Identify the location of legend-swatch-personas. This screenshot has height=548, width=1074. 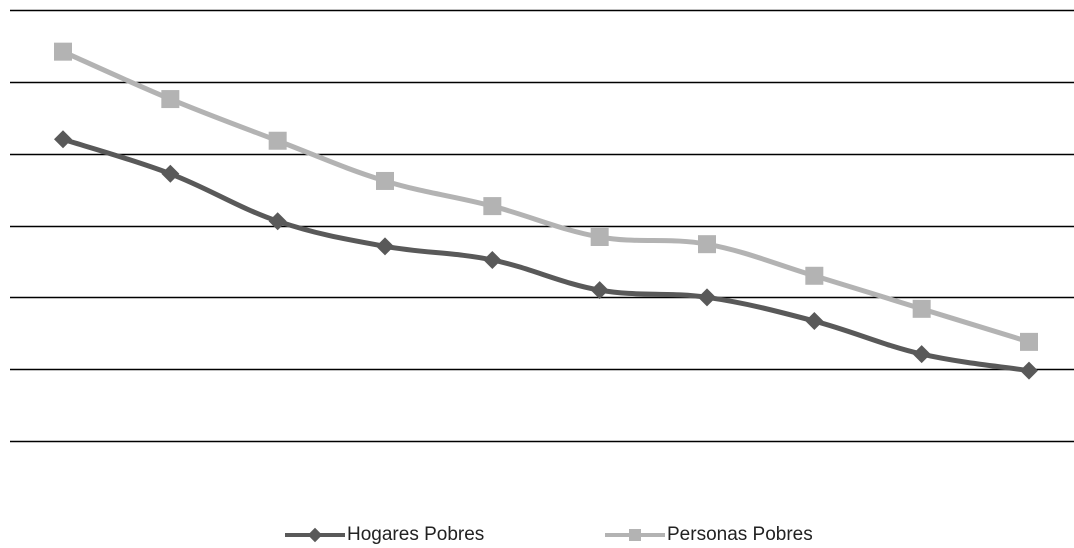
(635, 535).